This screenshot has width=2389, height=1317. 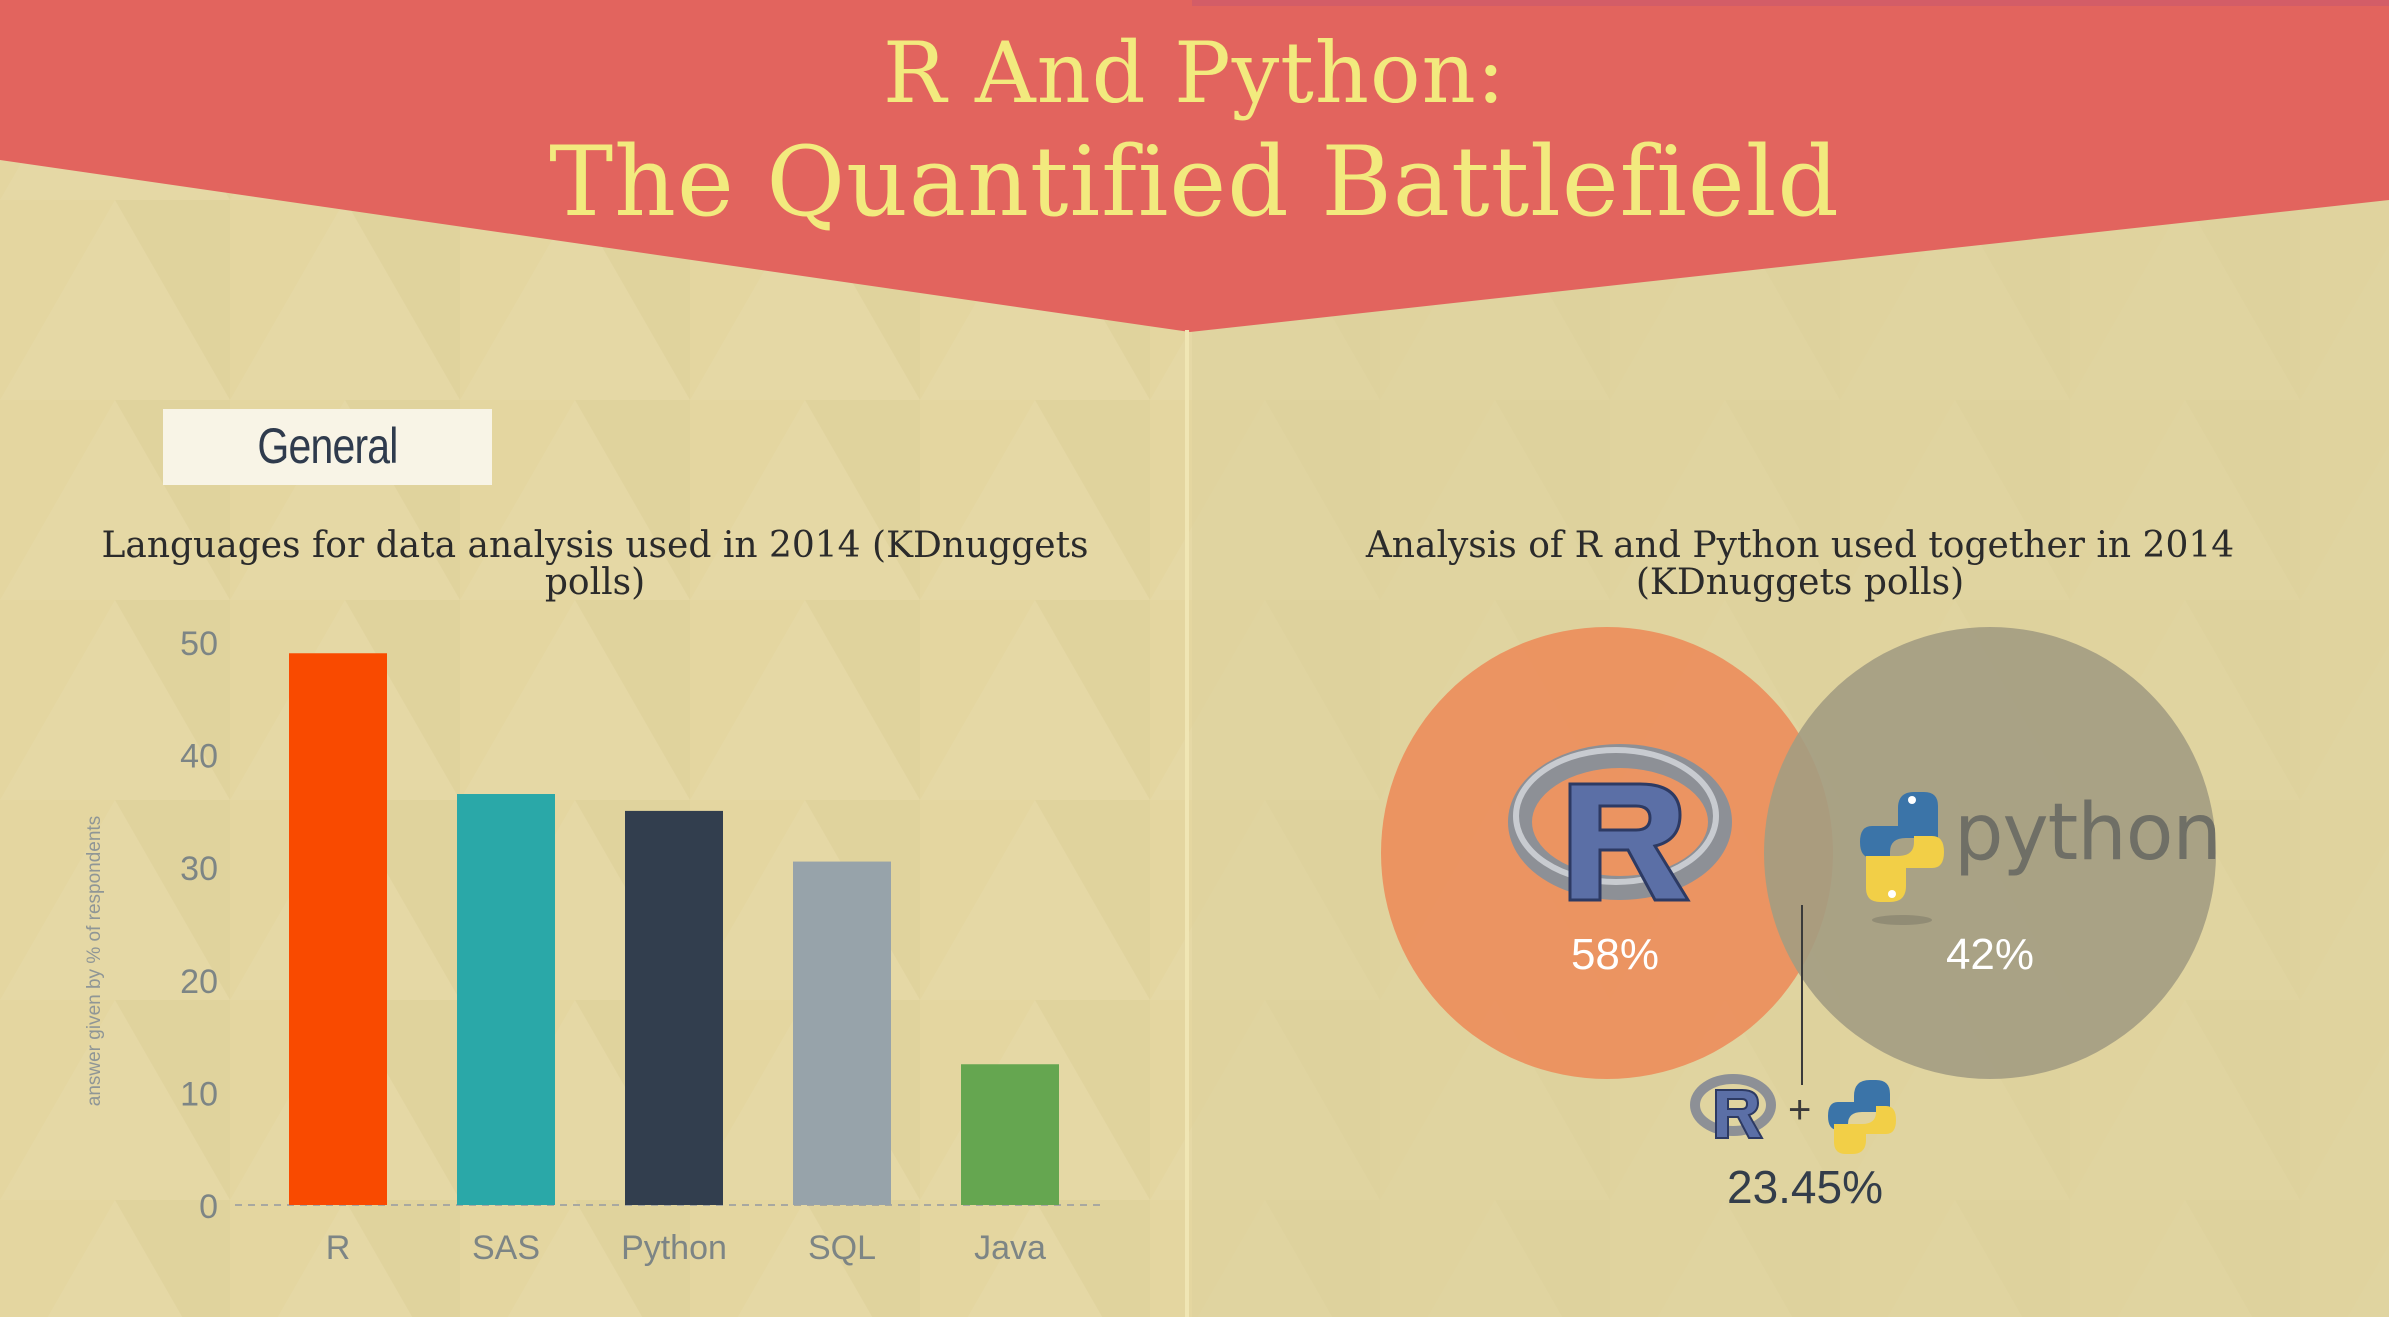 What do you see at coordinates (595, 582) in the screenshot?
I see `bar-chart-title-line-2: polls)` at bounding box center [595, 582].